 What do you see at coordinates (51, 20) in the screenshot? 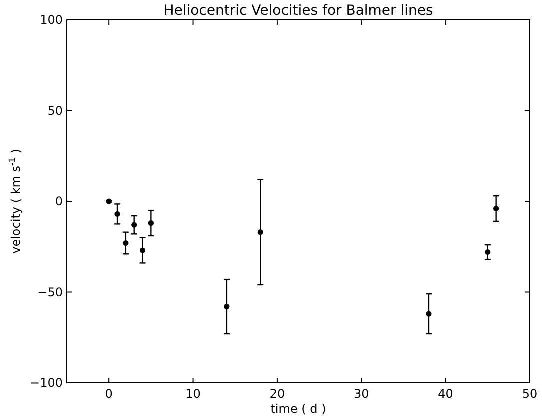
I see `y-tick-label: 100` at bounding box center [51, 20].